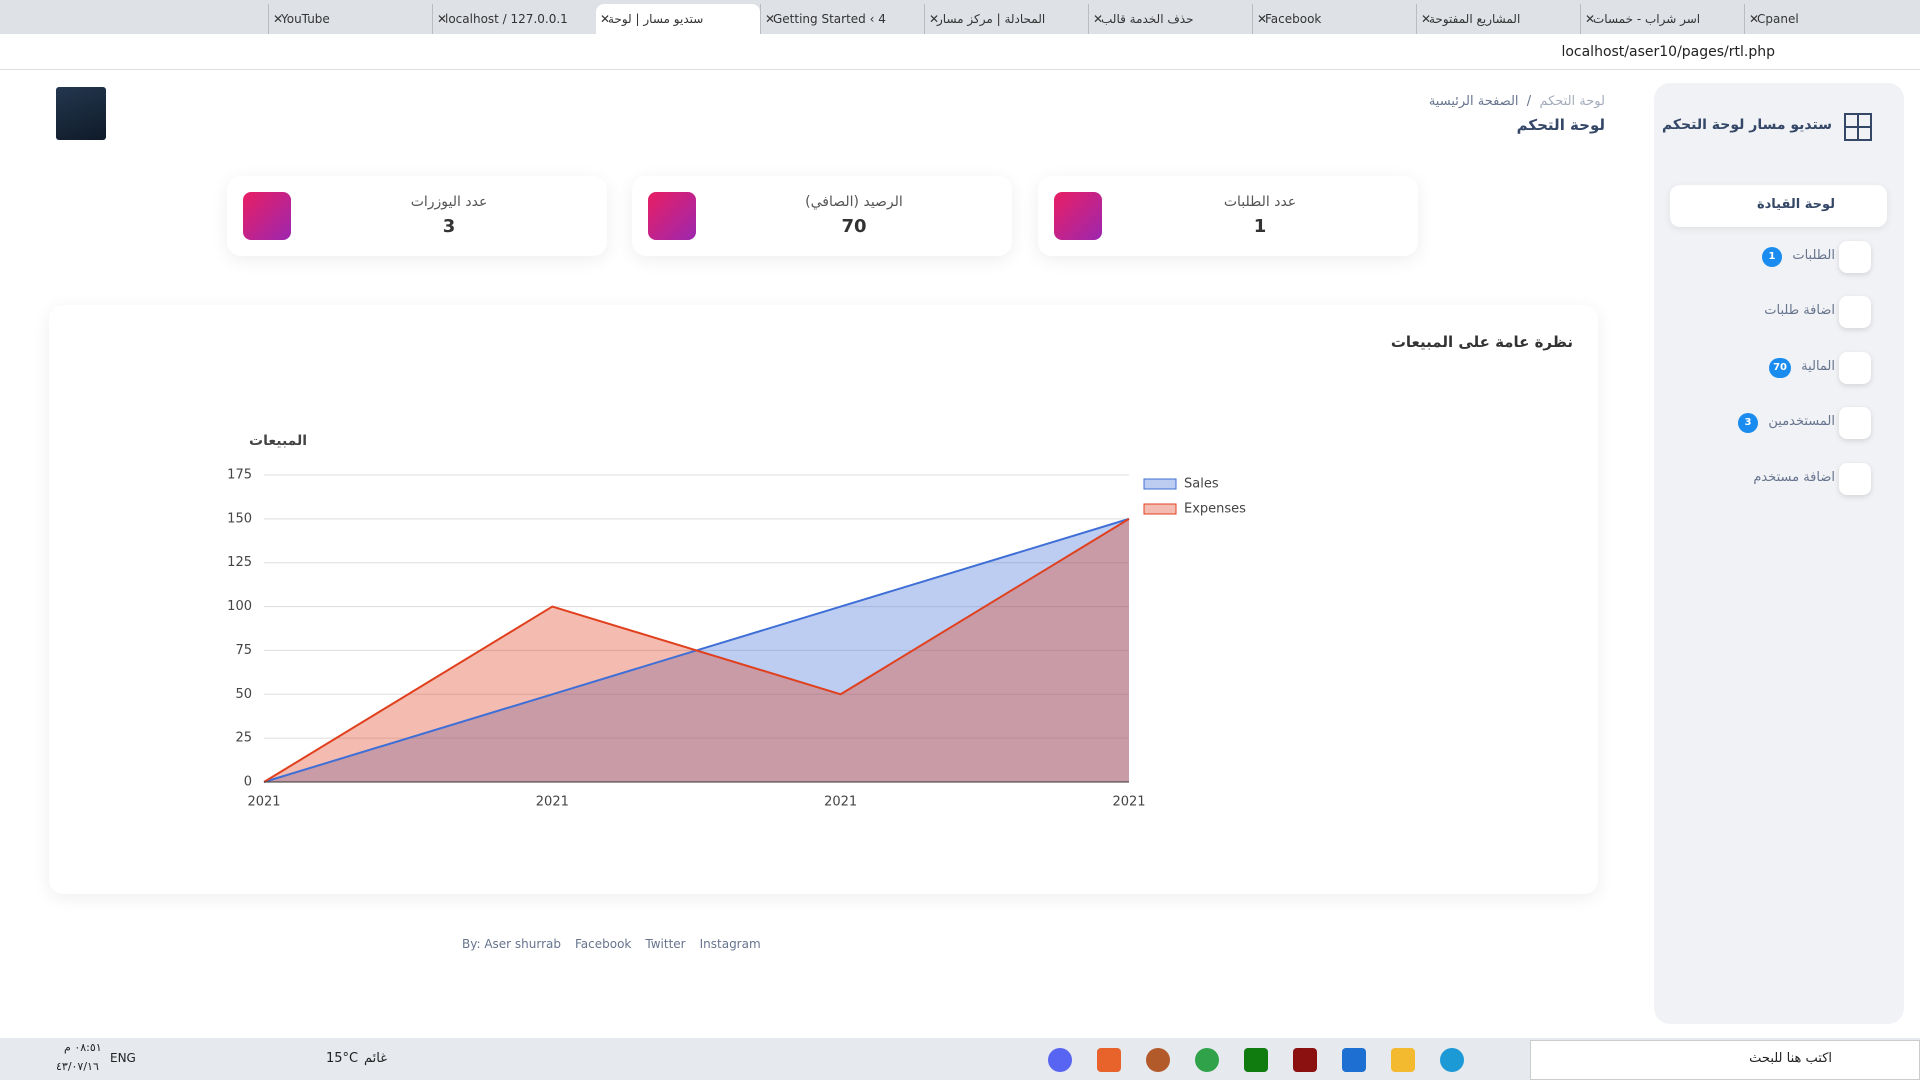  What do you see at coordinates (511, 944) in the screenshot?
I see `footer-credit: By: Aser shurrab` at bounding box center [511, 944].